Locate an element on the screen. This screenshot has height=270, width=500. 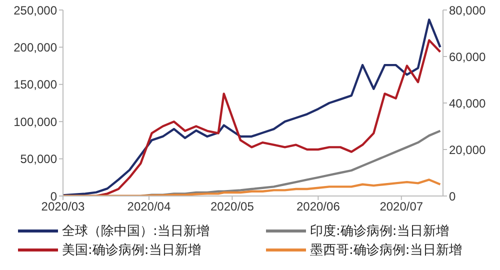
legend-label: 印度:确诊病例:当日新增 is located at coordinates (379, 231).